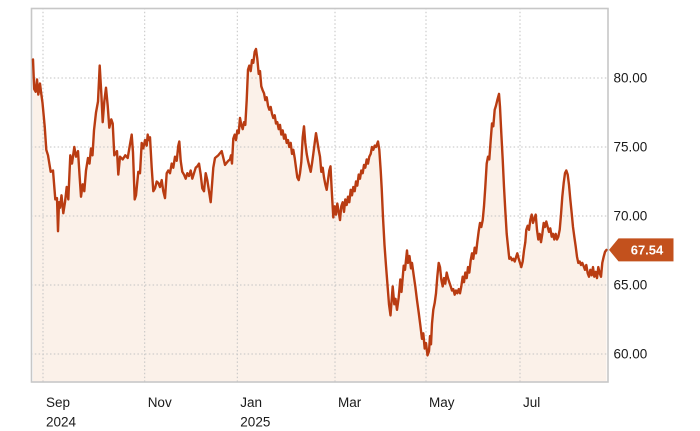 This screenshot has height=431, width=700. What do you see at coordinates (61, 422) in the screenshot?
I see `x-tick-year-label: 2024` at bounding box center [61, 422].